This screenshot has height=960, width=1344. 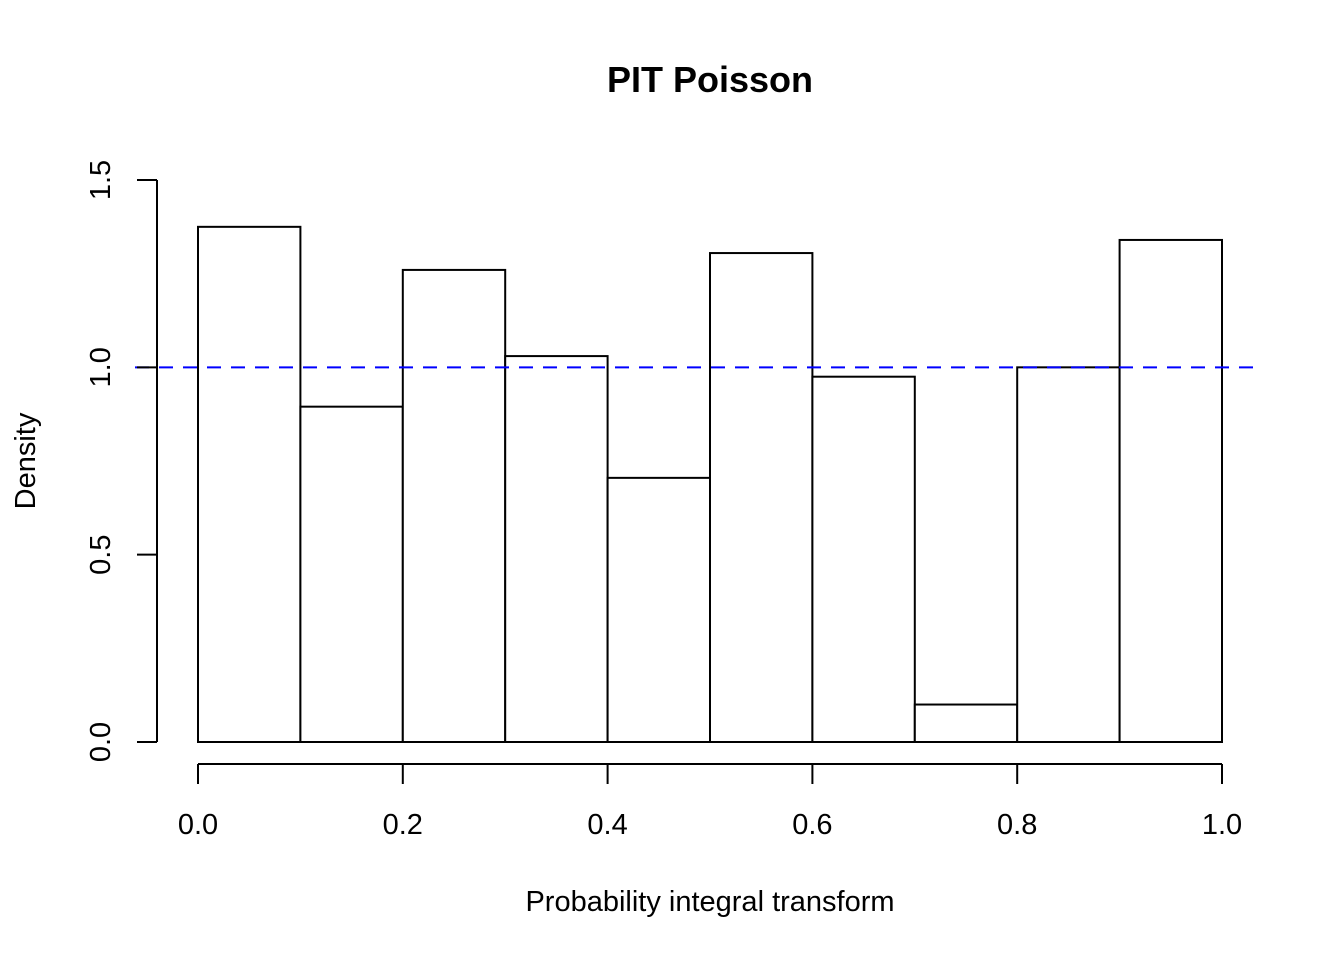 What do you see at coordinates (403, 825) in the screenshot?
I see `x-tick-label-1: 0.2` at bounding box center [403, 825].